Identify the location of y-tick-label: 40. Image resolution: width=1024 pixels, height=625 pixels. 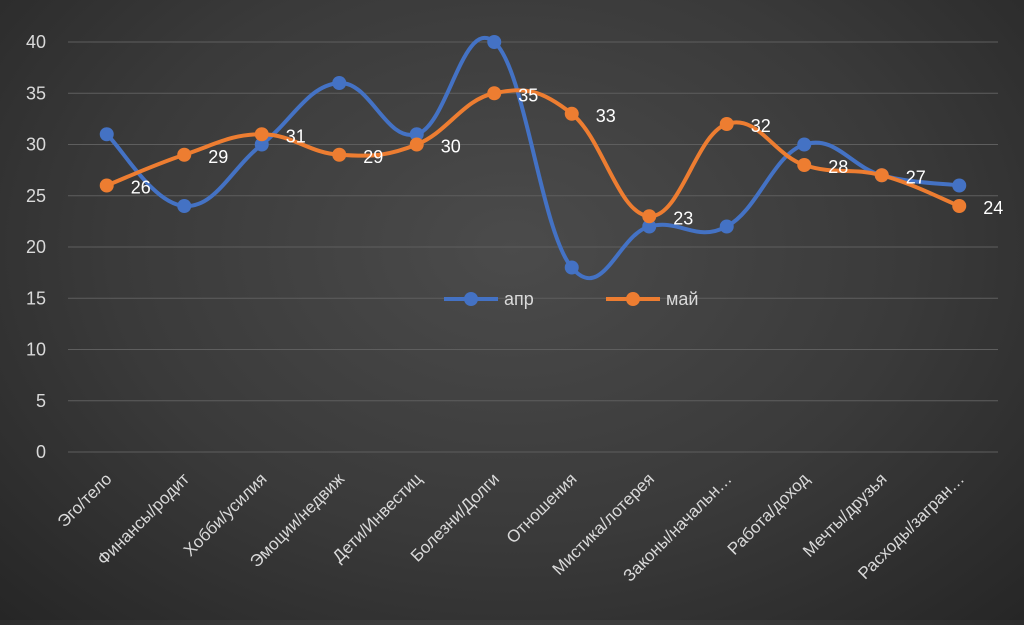
(36, 42).